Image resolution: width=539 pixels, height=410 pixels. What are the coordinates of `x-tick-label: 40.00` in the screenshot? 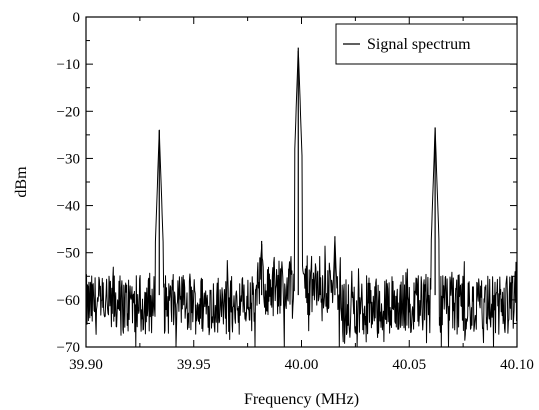 It's located at (302, 365).